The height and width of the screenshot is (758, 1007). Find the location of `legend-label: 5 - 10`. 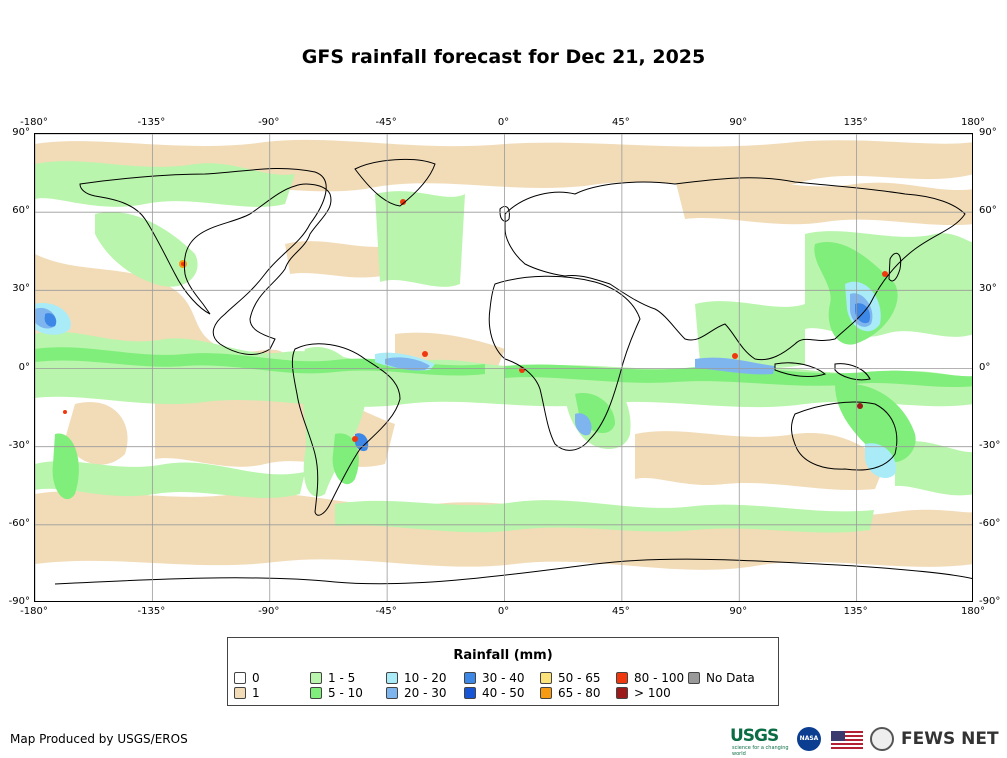

legend-label: 5 - 10 is located at coordinates (345, 693).